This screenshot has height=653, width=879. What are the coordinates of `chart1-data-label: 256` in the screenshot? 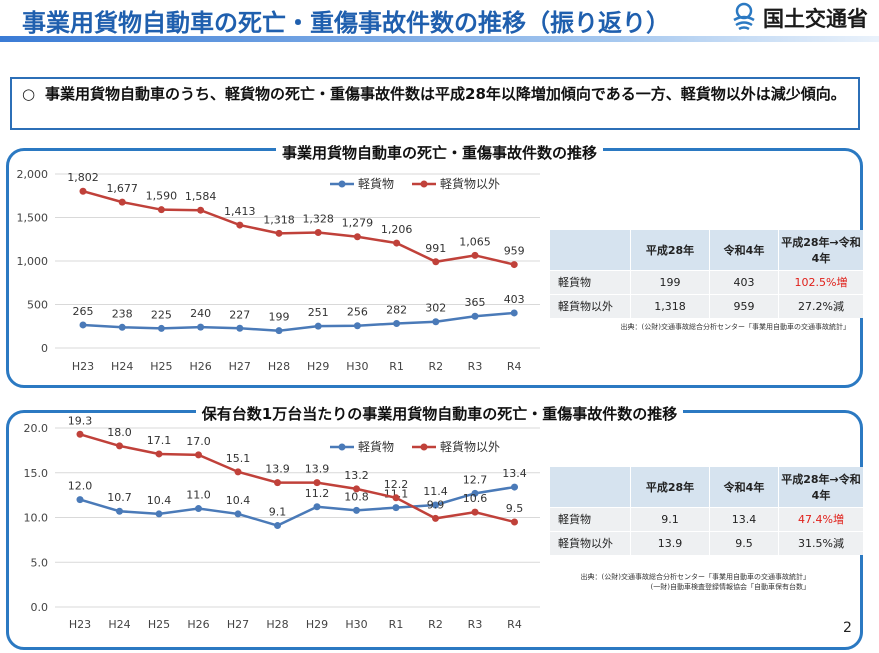 It's located at (357, 312).